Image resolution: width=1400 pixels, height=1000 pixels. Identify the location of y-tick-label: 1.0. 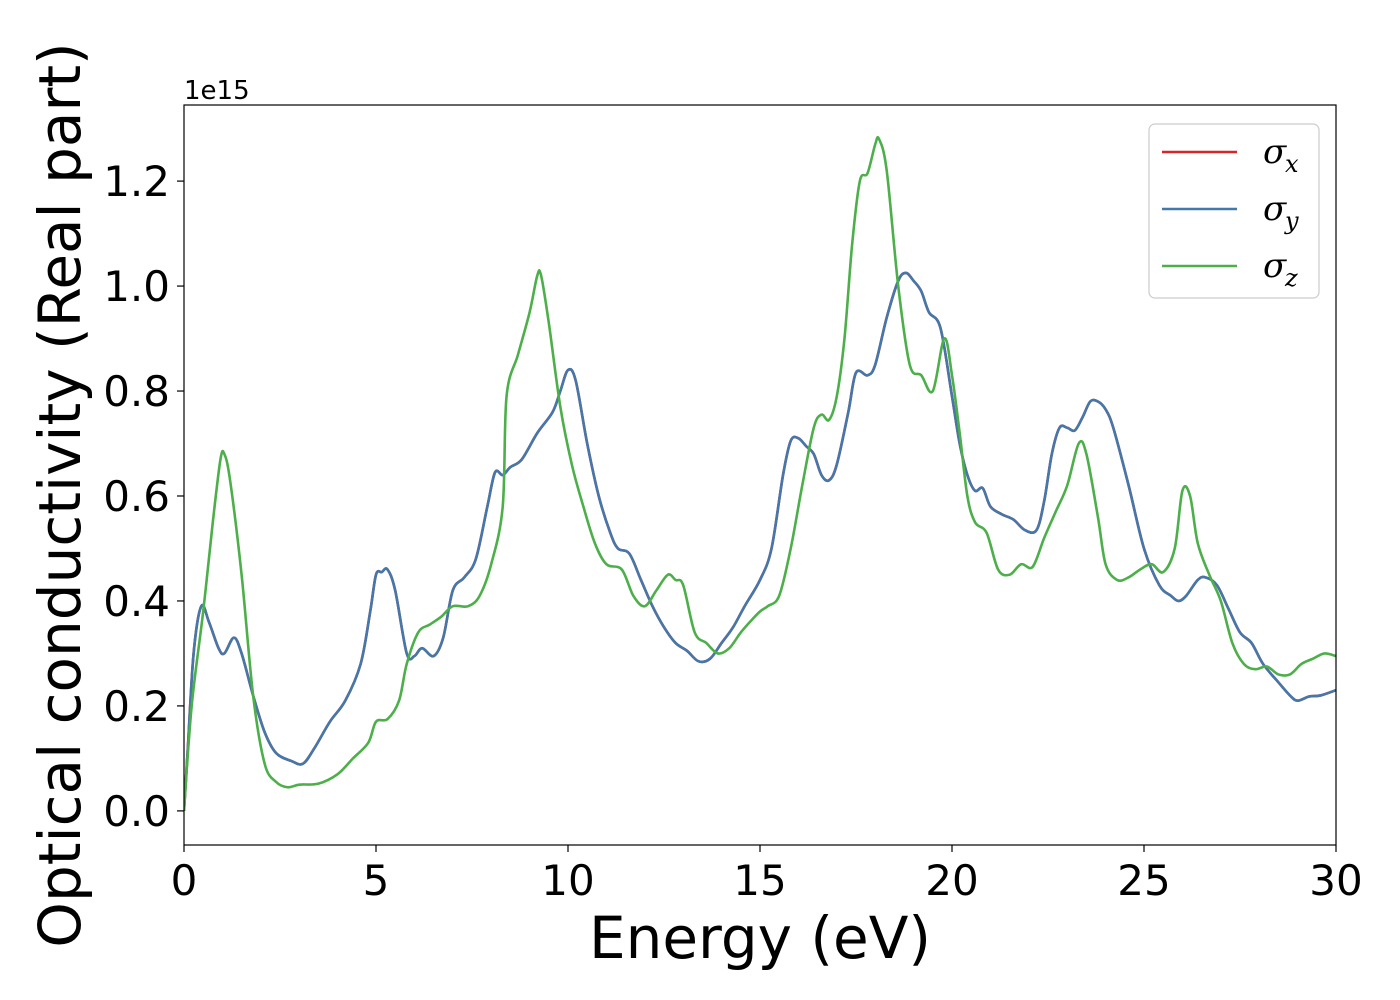
(136, 286).